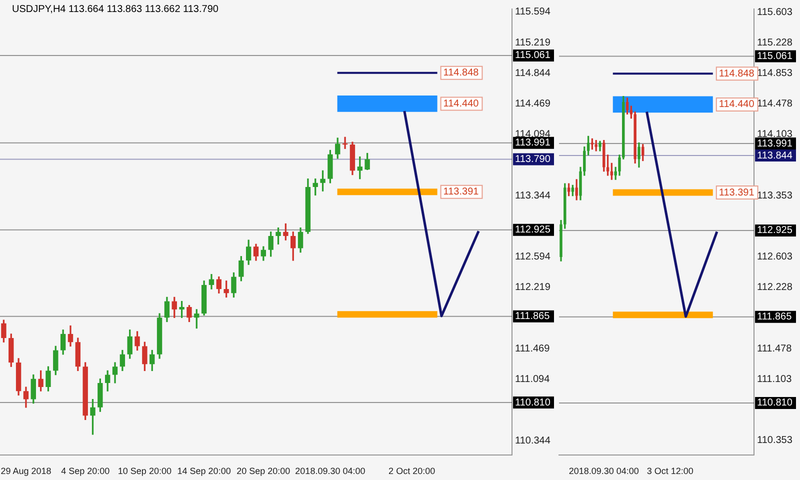 Image resolution: width=800 pixels, height=480 pixels. What do you see at coordinates (775, 73) in the screenshot?
I see `y-tick-label: 114.853` at bounding box center [775, 73].